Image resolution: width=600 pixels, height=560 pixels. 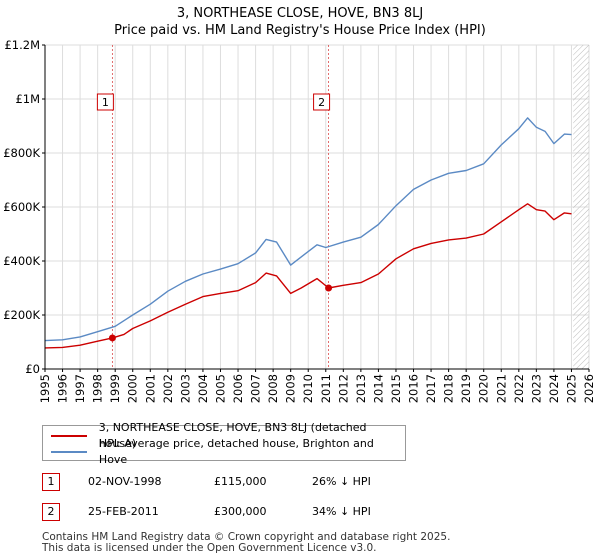 What do you see at coordinates (21, 207) in the screenshot?
I see `y-tick-label: £600K` at bounding box center [21, 207].